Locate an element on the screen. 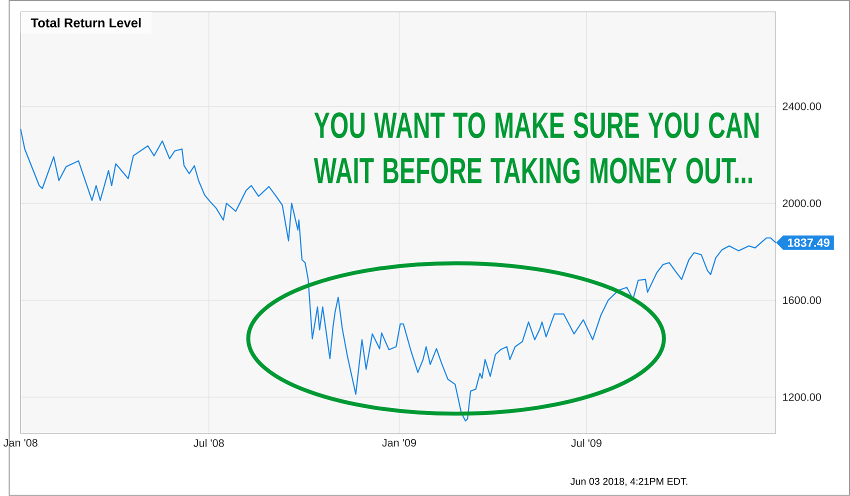  chart-title: Total Return Level is located at coordinates (85, 23).